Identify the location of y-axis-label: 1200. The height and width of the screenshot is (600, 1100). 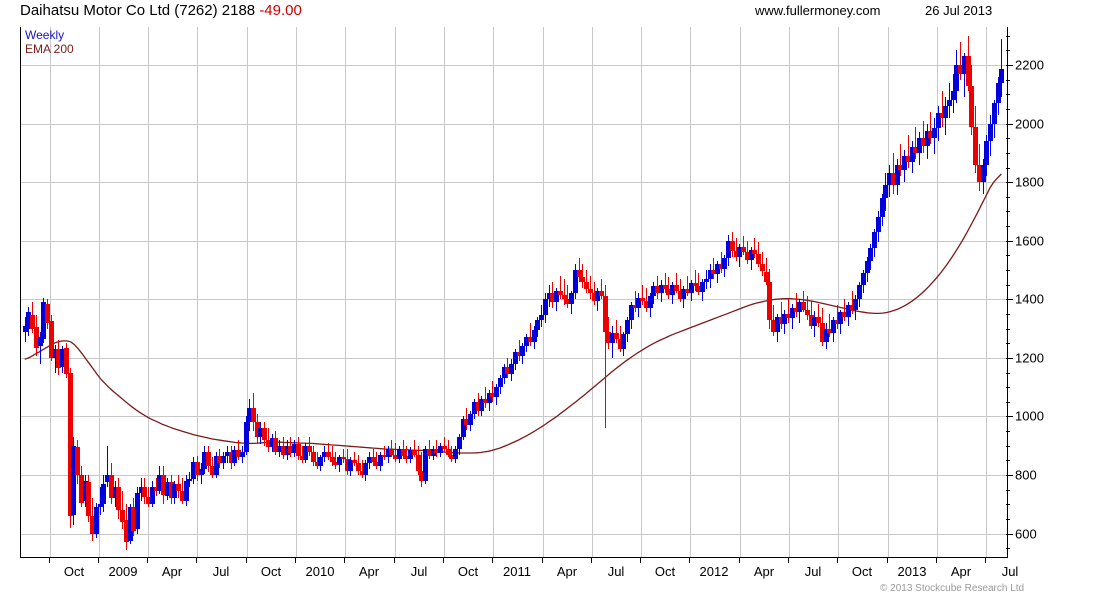
(1029, 358).